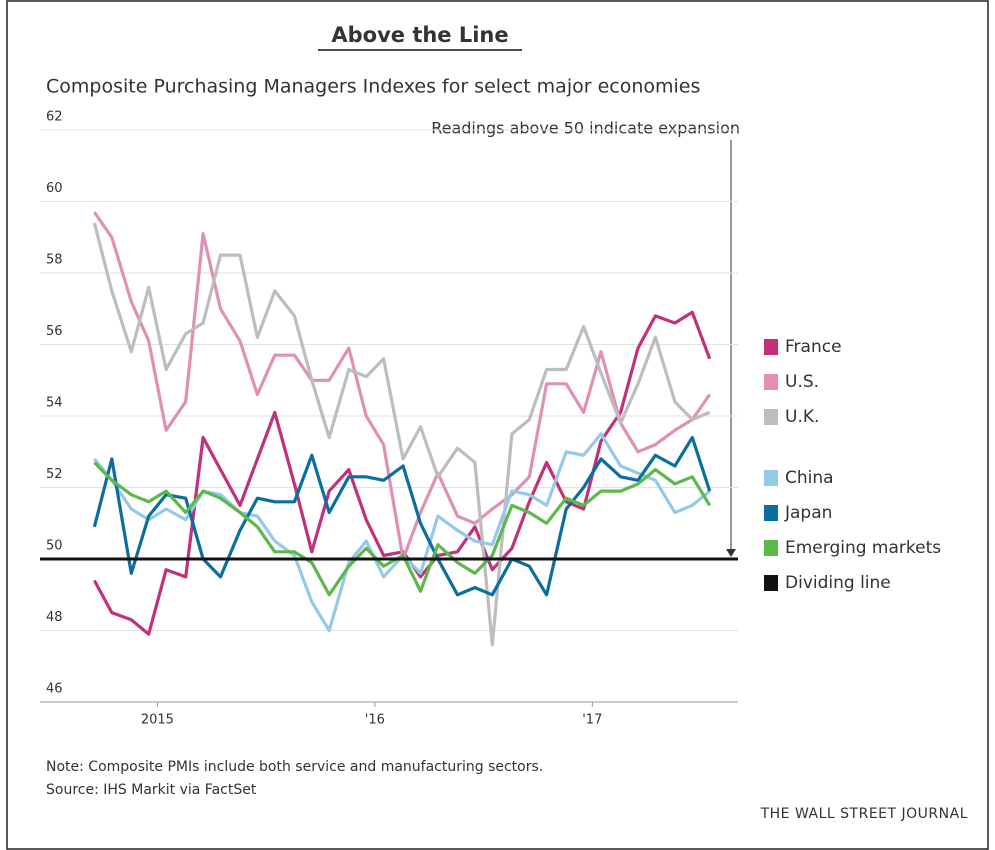  What do you see at coordinates (151, 790) in the screenshot?
I see `source: Source: IHS Markit via FactSet` at bounding box center [151, 790].